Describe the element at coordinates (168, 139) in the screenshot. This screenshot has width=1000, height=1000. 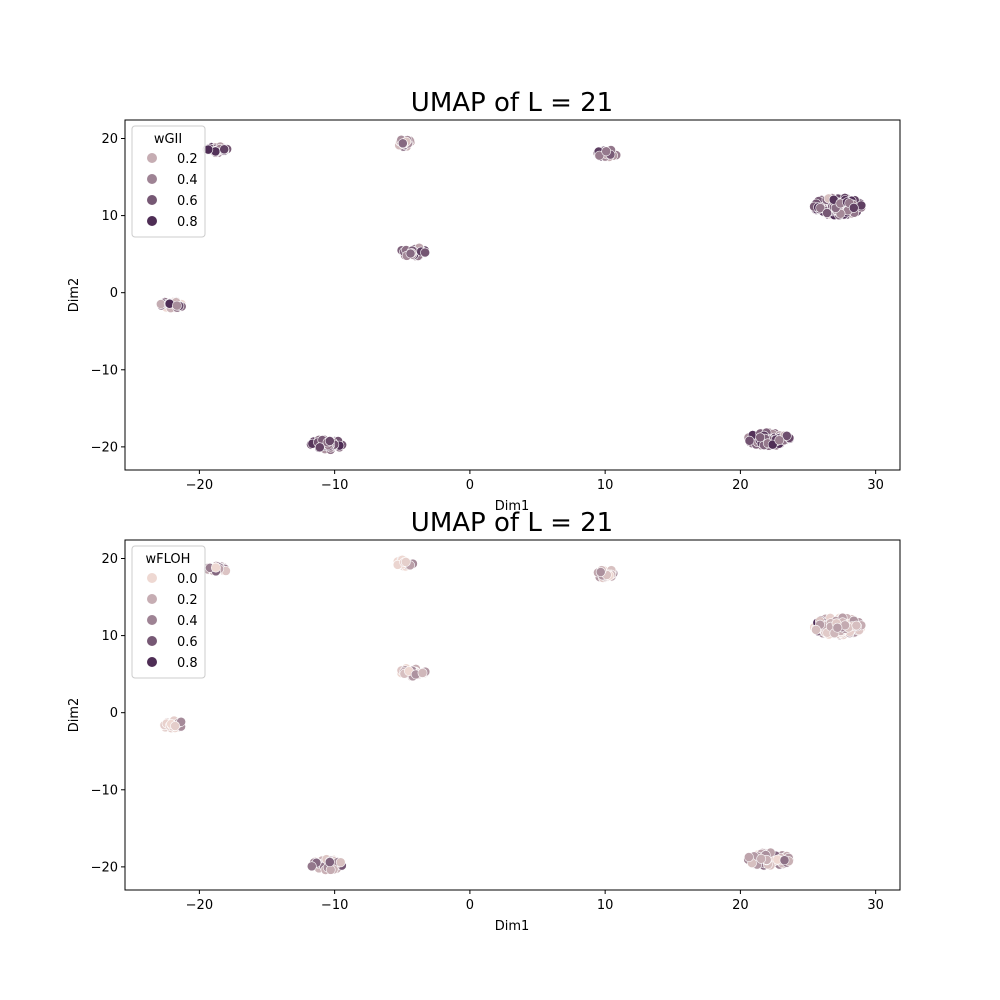
I see `legend-title: wGII` at that location.